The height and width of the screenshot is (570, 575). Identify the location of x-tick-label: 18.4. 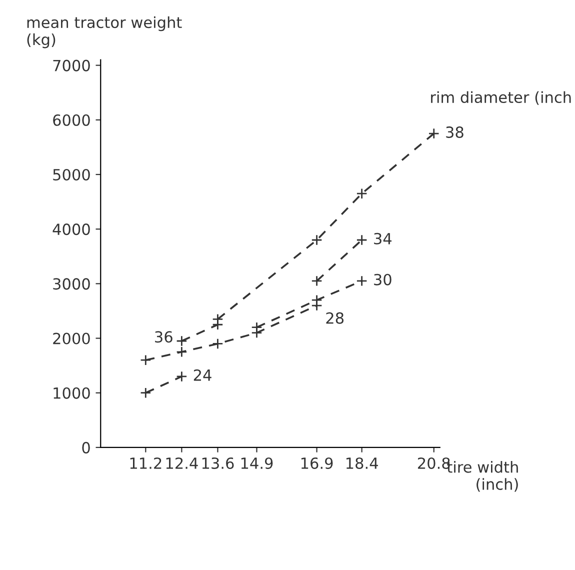
(362, 463).